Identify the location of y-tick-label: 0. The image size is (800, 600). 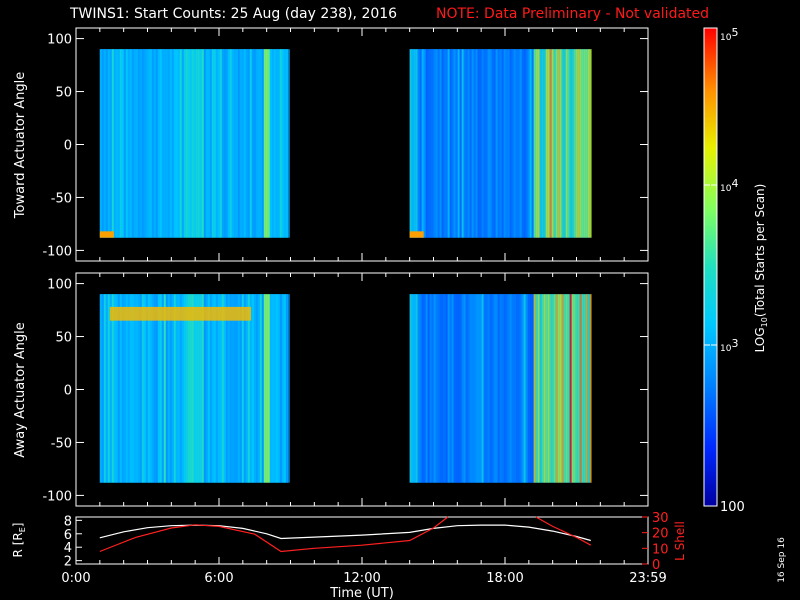
(68, 146).